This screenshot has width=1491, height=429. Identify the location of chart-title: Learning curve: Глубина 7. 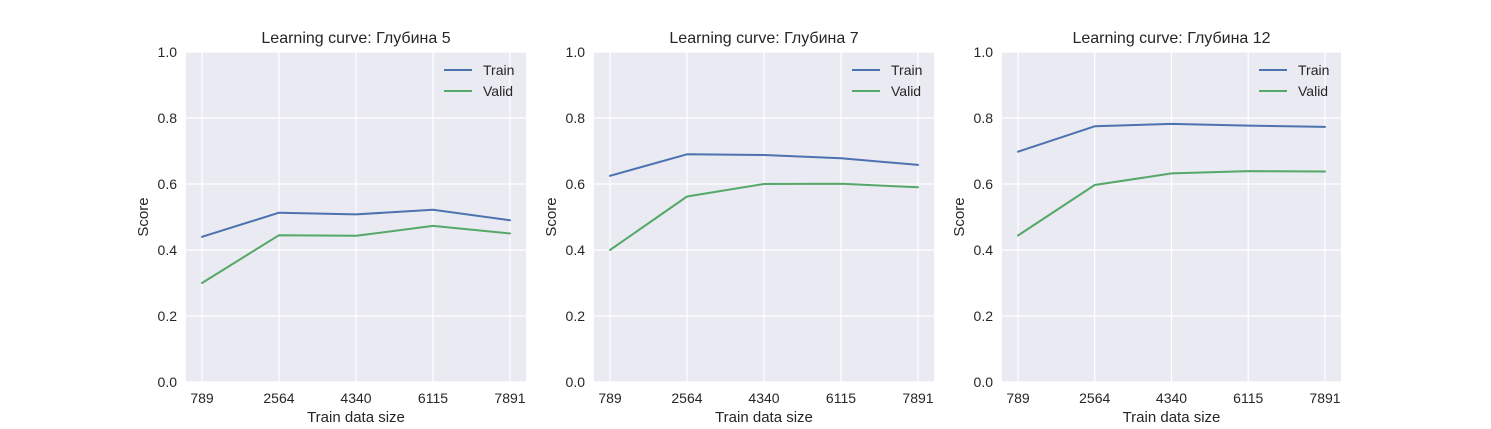
(763, 38).